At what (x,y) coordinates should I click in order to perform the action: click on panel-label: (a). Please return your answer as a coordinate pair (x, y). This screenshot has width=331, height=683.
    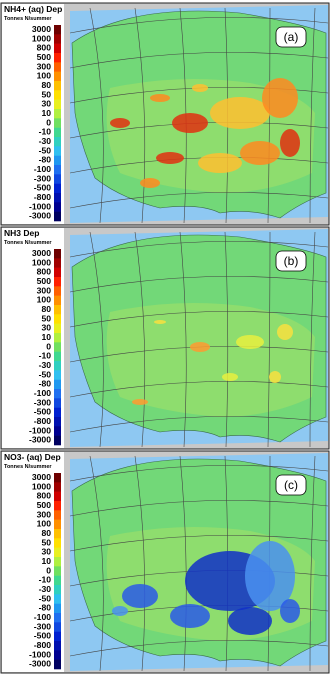
    Looking at the image, I should click on (291, 37).